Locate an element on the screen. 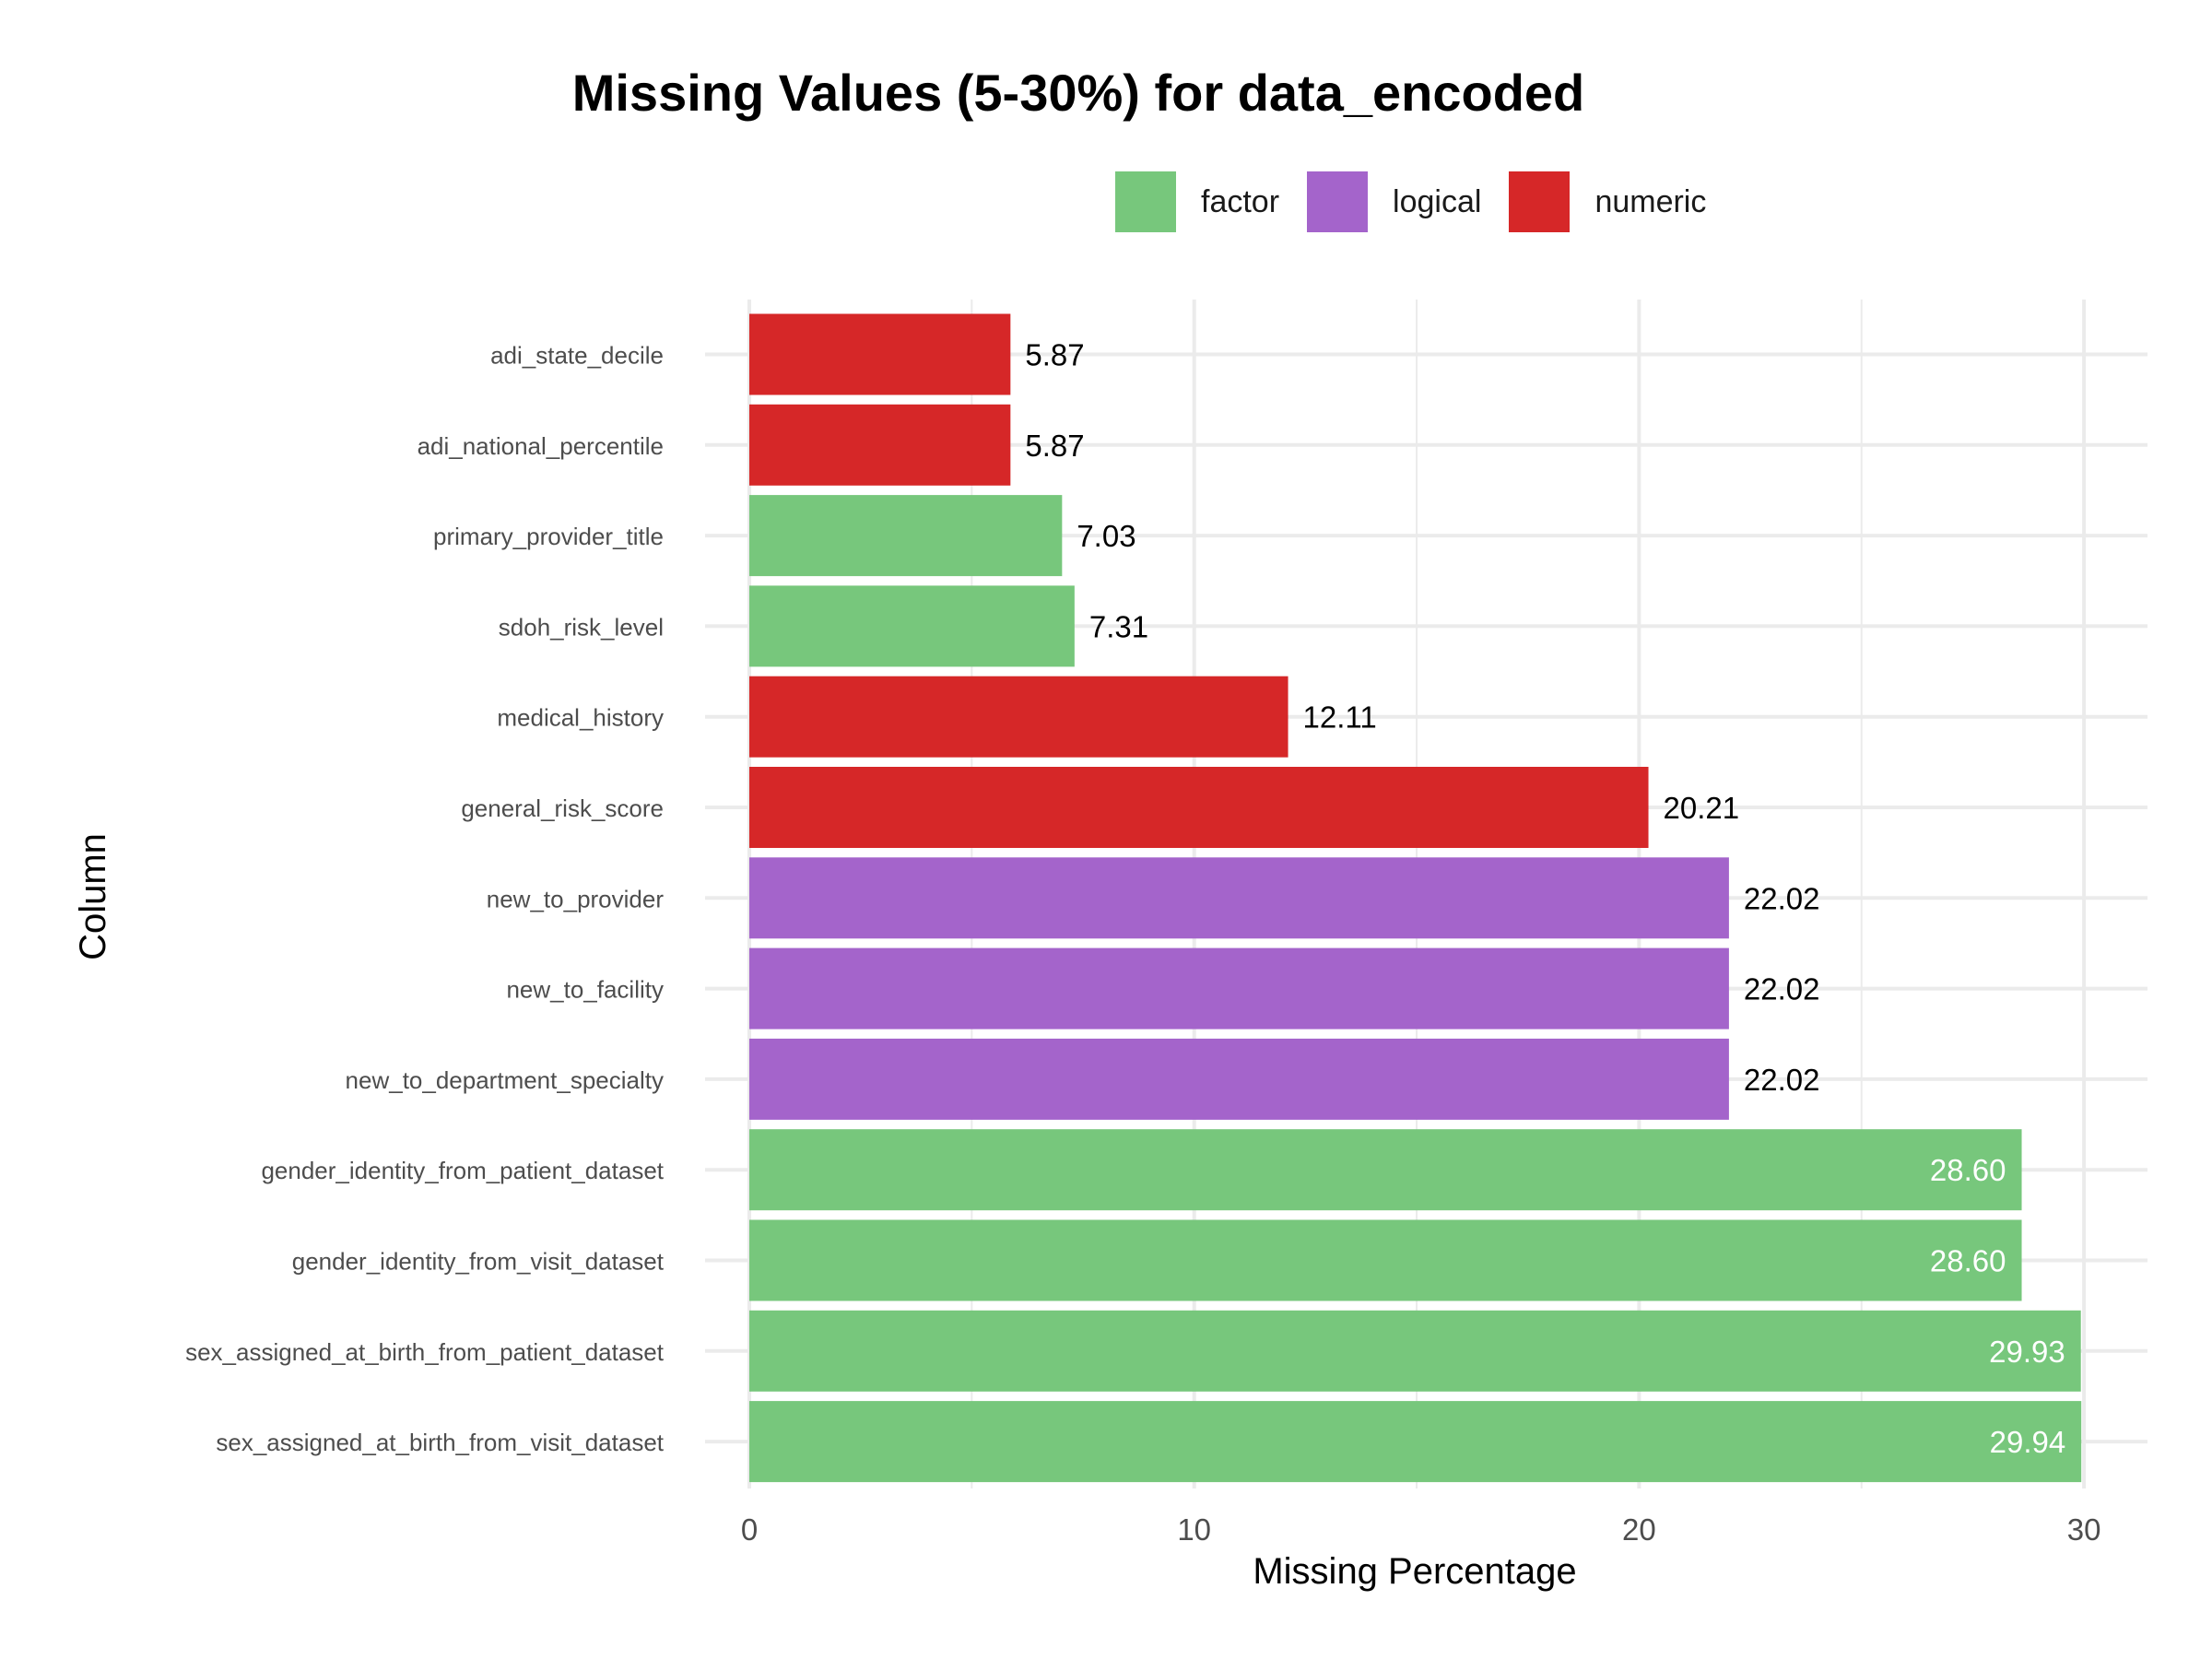 This screenshot has width=2212, height=1659. bar-general-risk-score is located at coordinates (1199, 807).